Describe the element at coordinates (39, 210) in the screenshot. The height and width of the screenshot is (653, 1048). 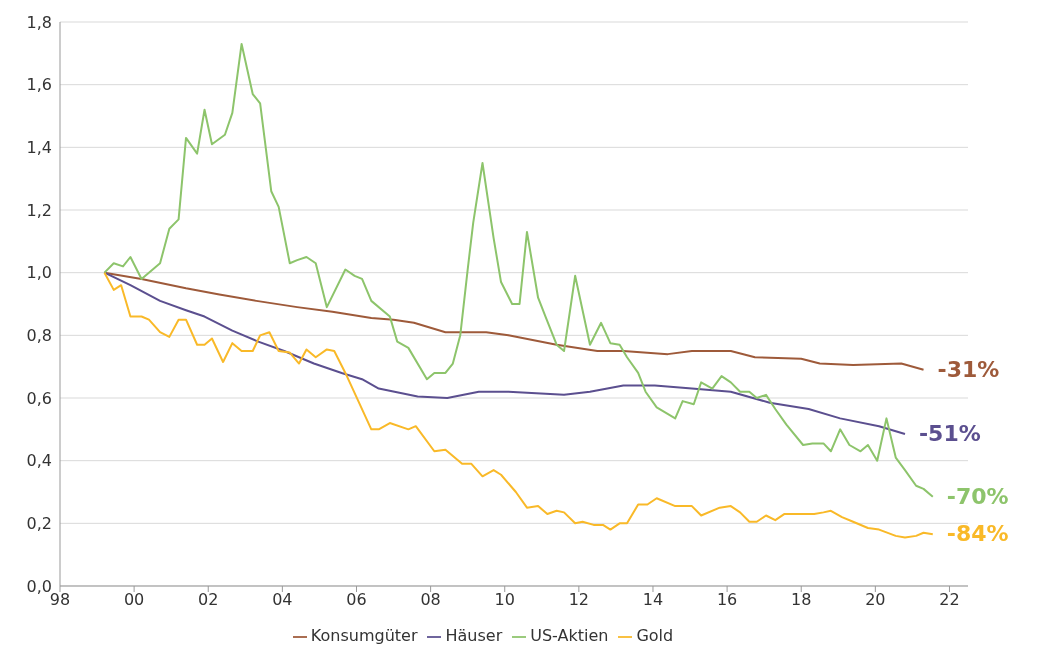
I see `y-tick-label: 1,2` at that location.